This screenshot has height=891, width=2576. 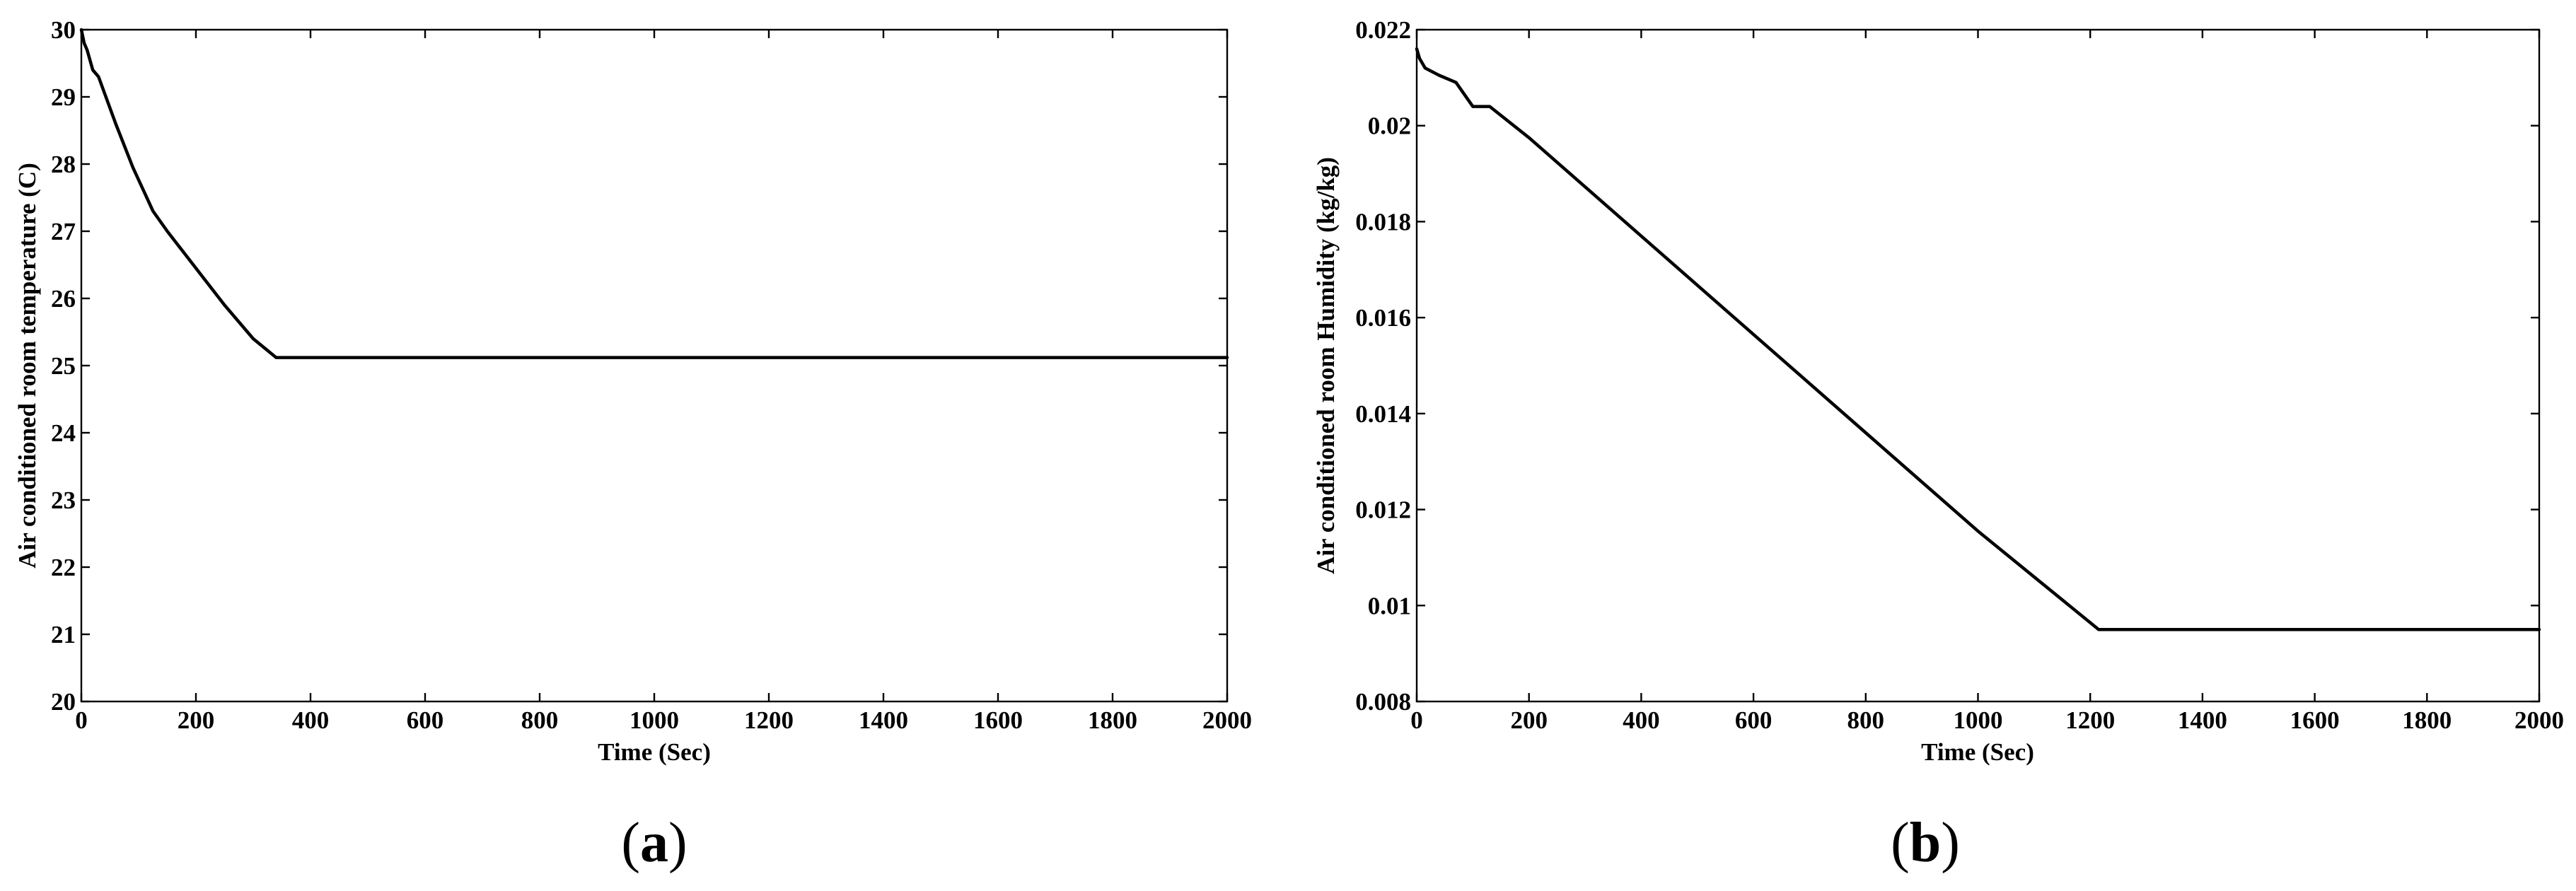 What do you see at coordinates (1383, 414) in the screenshot?
I see `y-tick-label-b: 0.014` at bounding box center [1383, 414].